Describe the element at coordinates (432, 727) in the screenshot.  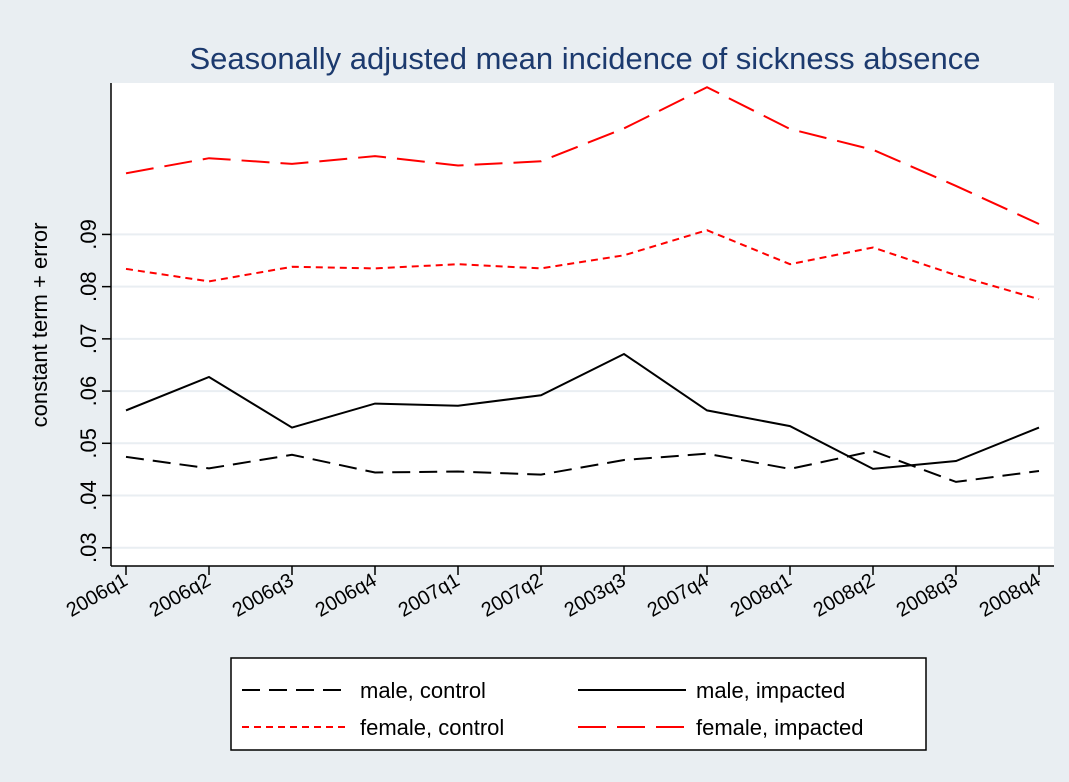
I see `legend-label: female, control` at that location.